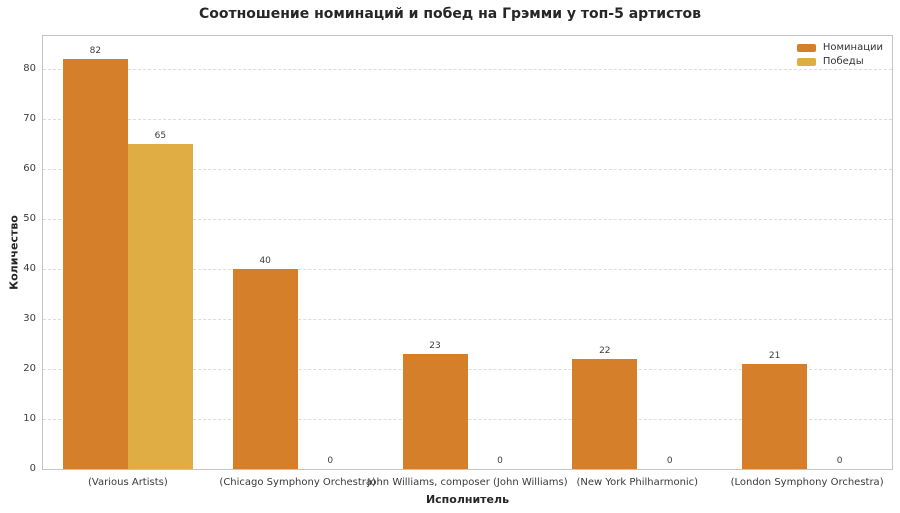 This screenshot has height=513, width=900. Describe the element at coordinates (160, 306) in the screenshot. I see `bar-Победы-0` at that location.